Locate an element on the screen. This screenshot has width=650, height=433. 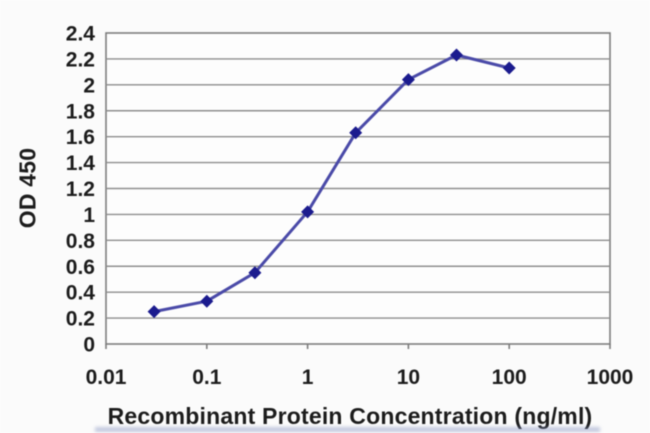
cropped-text-artifact is located at coordinates (347, 429).